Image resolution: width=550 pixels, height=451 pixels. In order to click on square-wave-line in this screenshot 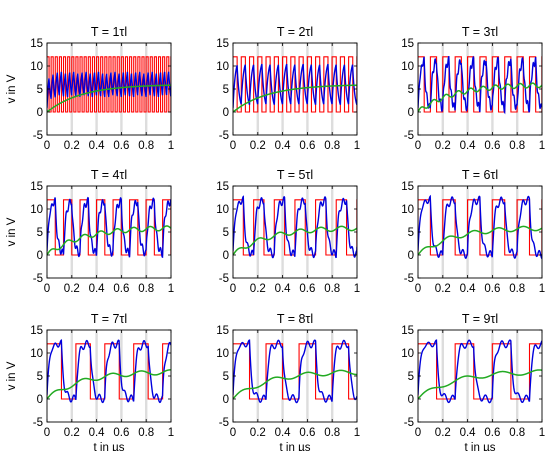, I will do `click(109, 371)`.